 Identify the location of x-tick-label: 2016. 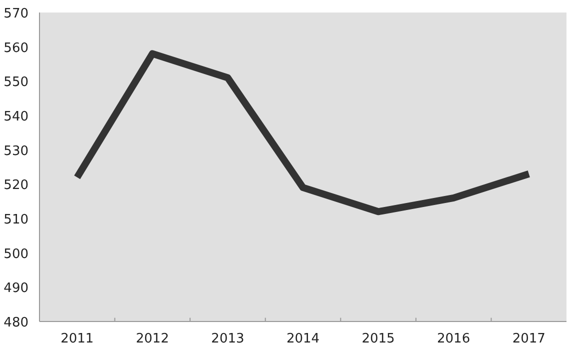
(453, 339).